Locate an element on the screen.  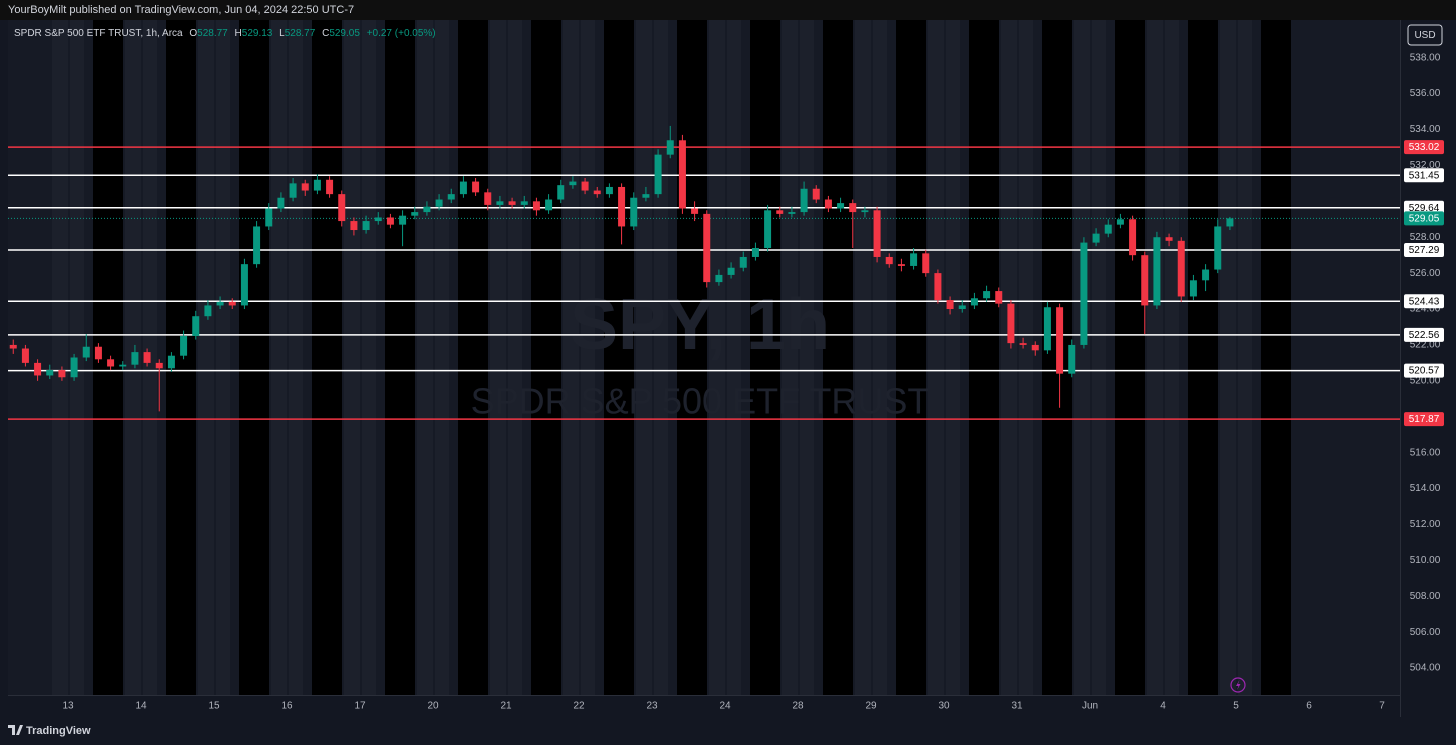
legend-label: O is located at coordinates (193, 33).